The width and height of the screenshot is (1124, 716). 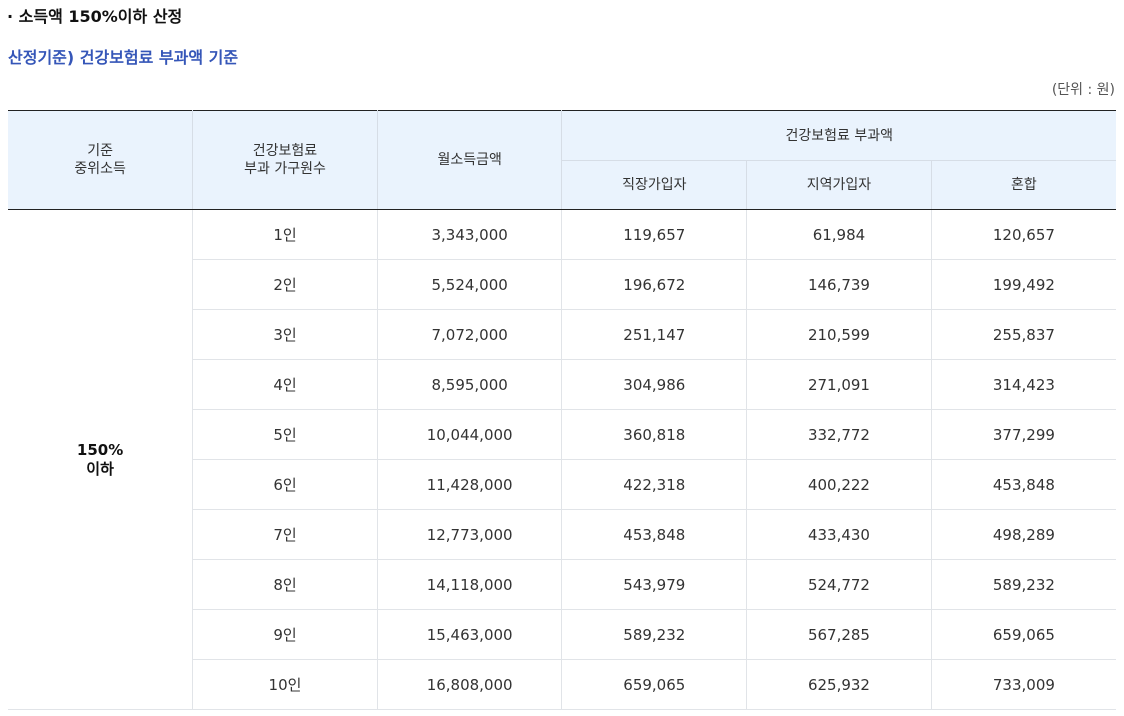 What do you see at coordinates (285, 334) in the screenshot?
I see `household-size-cell: 3인` at bounding box center [285, 334].